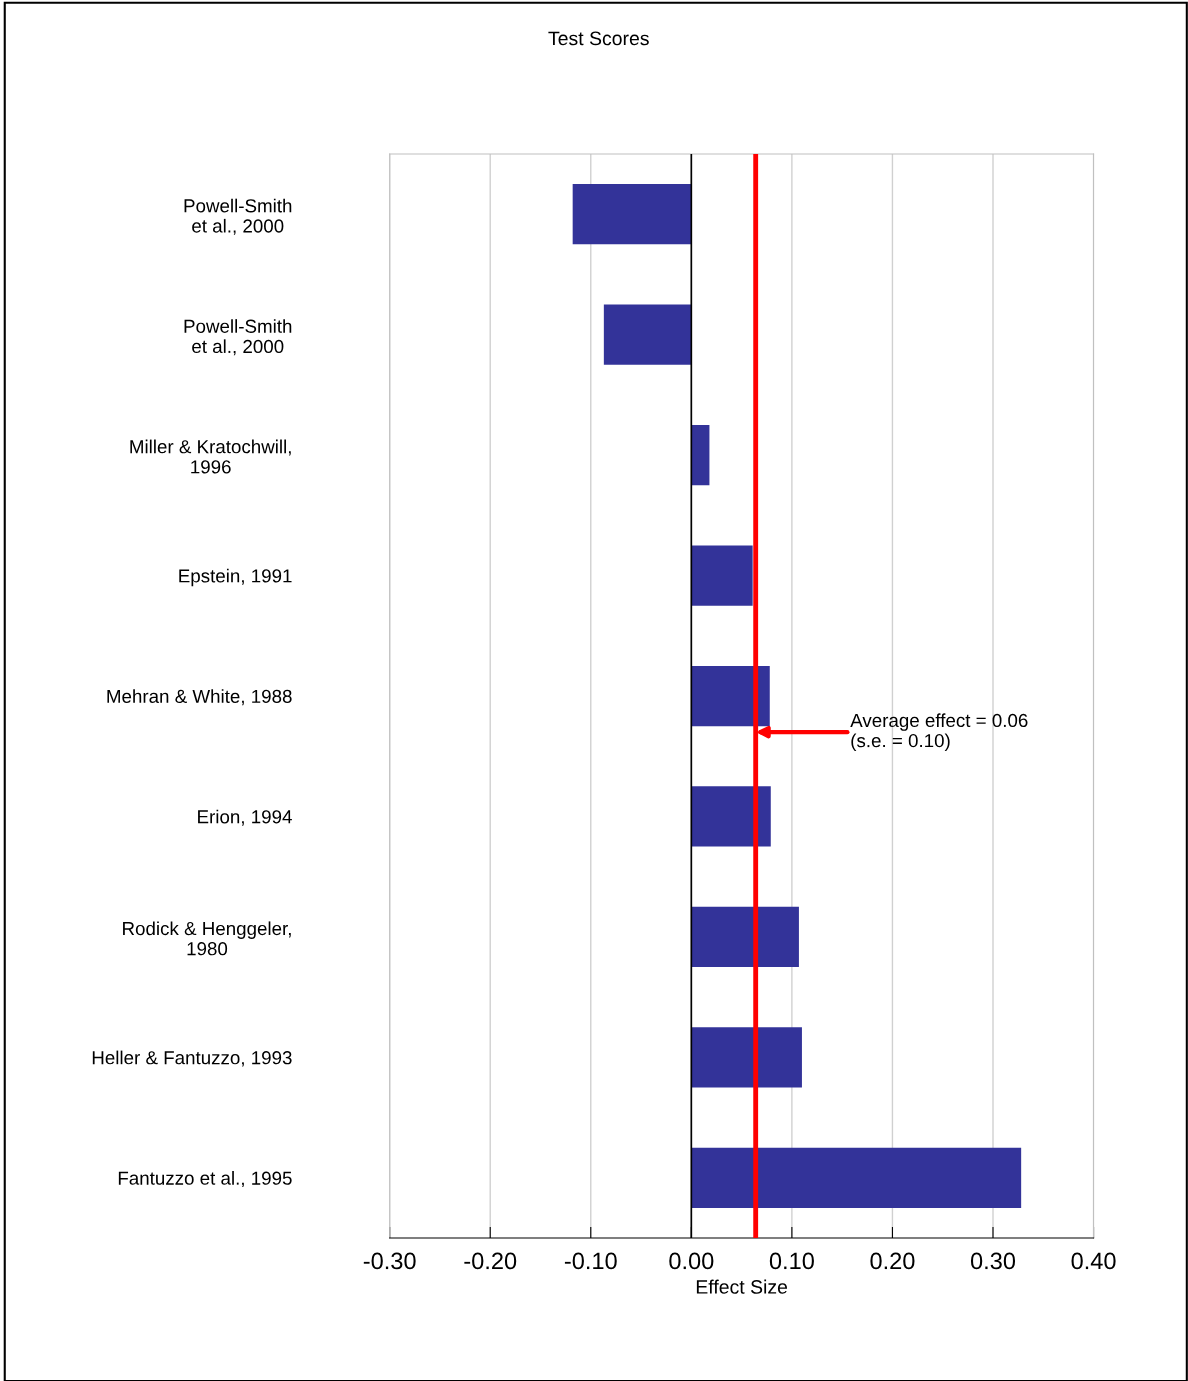  What do you see at coordinates (1093, 1261) in the screenshot?
I see `x-tick-label: 0.40` at bounding box center [1093, 1261].